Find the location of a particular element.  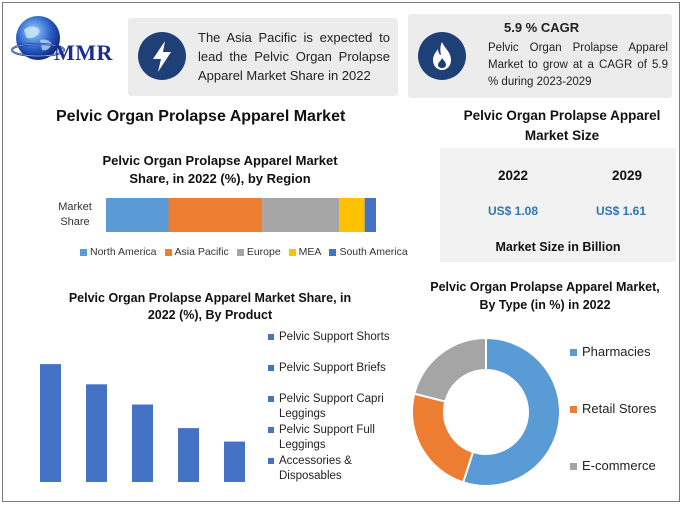

donut-slice-e-commerce is located at coordinates (450, 369).